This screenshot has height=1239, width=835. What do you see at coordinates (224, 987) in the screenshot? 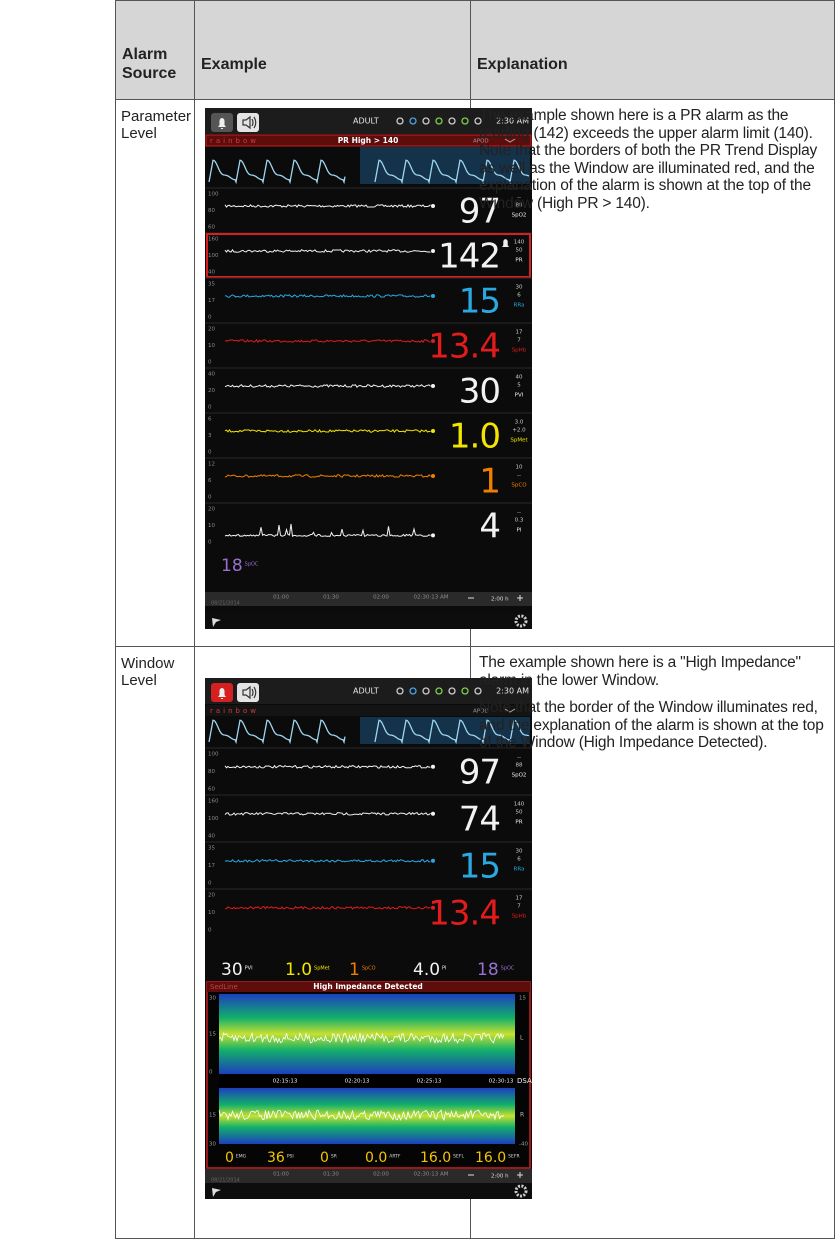
I see `sedline-name: SedLine` at bounding box center [224, 987].